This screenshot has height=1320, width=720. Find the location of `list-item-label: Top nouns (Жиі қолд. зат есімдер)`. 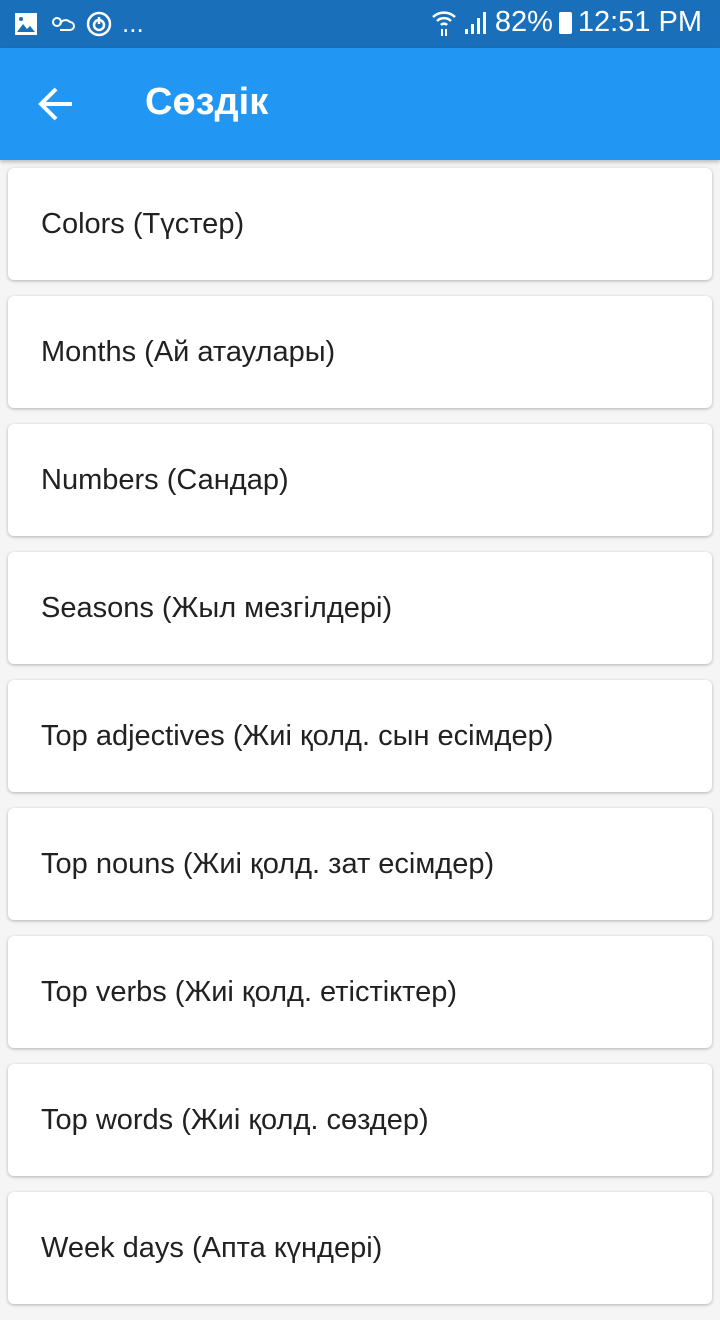

list-item-label: Top nouns (Жиі қолд. зат есімдер) is located at coordinates (268, 863).